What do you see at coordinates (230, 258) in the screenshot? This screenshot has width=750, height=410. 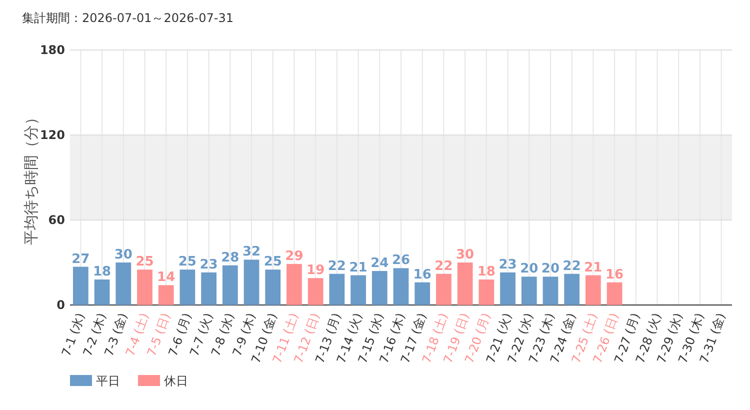 I see `data-label: 28` at bounding box center [230, 258].